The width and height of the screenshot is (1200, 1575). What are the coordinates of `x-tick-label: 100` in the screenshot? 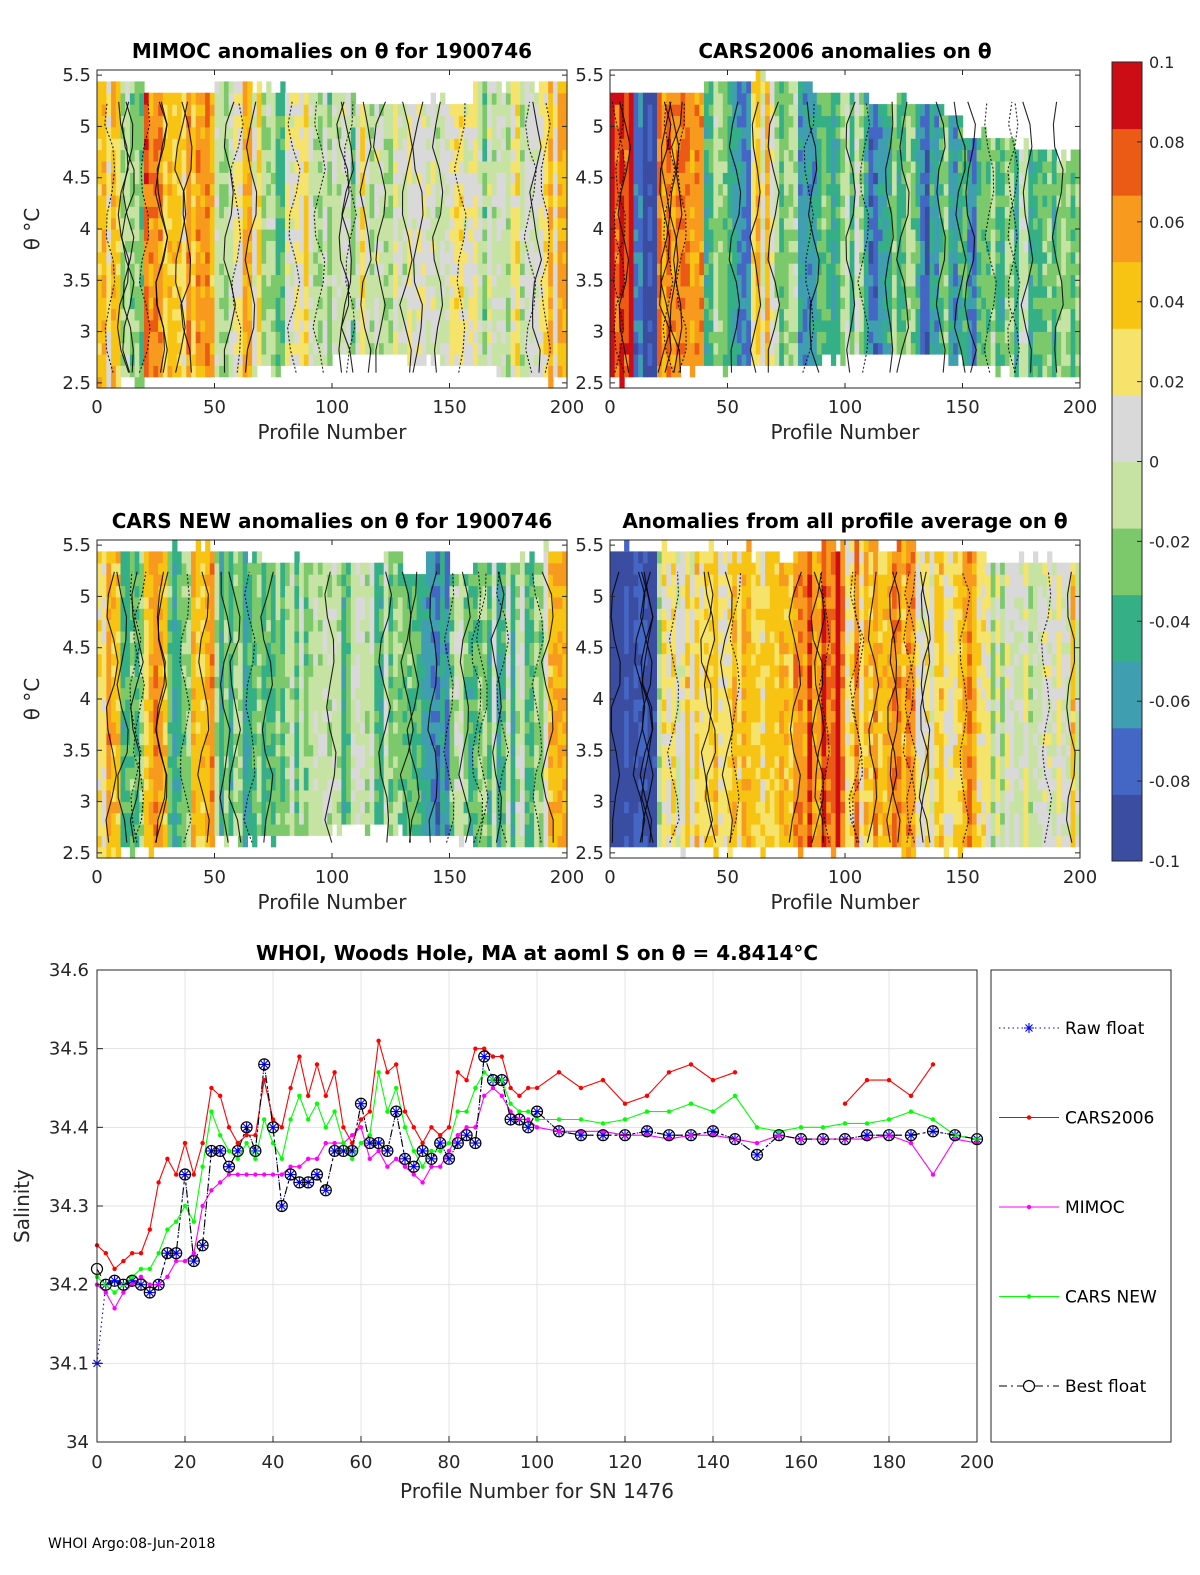 It's located at (845, 407).